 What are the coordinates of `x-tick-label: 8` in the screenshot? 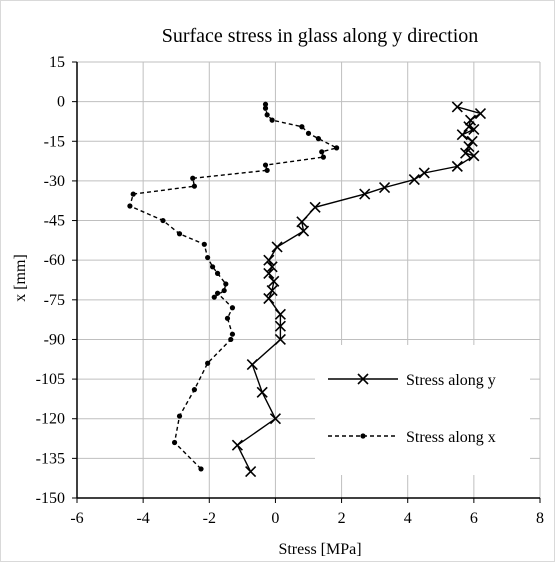 It's located at (540, 518).